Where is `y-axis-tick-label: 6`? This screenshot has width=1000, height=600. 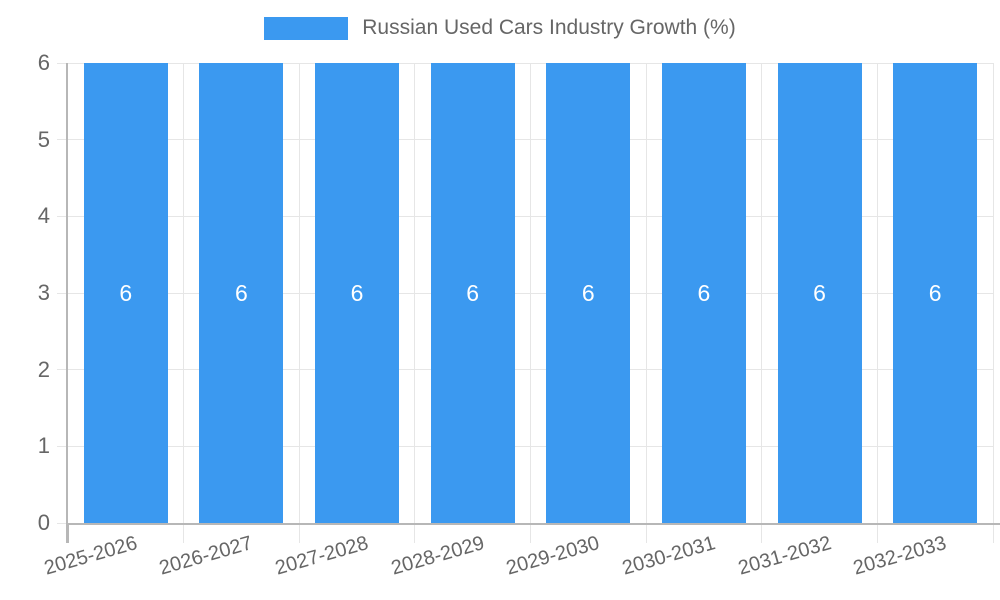
y-axis-tick-label: 6 is located at coordinates (43, 62).